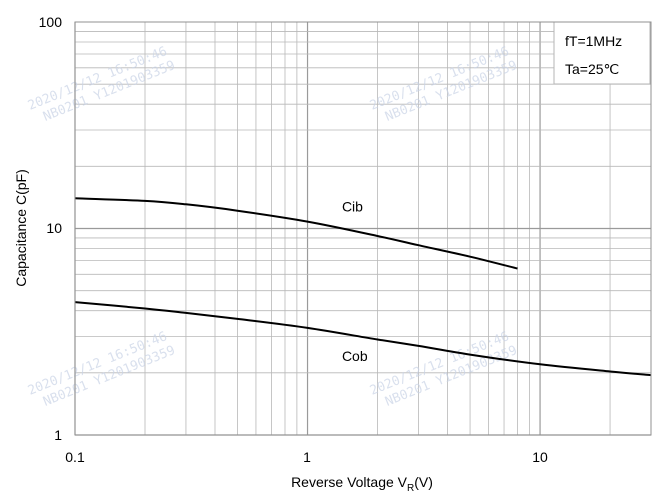 Image resolution: width=654 pixels, height=495 pixels. Describe the element at coordinates (75, 457) in the screenshot. I see `x-tick-label: 0.1` at that location.